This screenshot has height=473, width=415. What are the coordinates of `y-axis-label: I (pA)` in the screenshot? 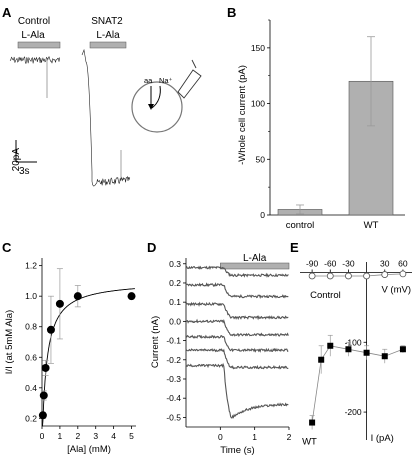 It's located at (382, 438).